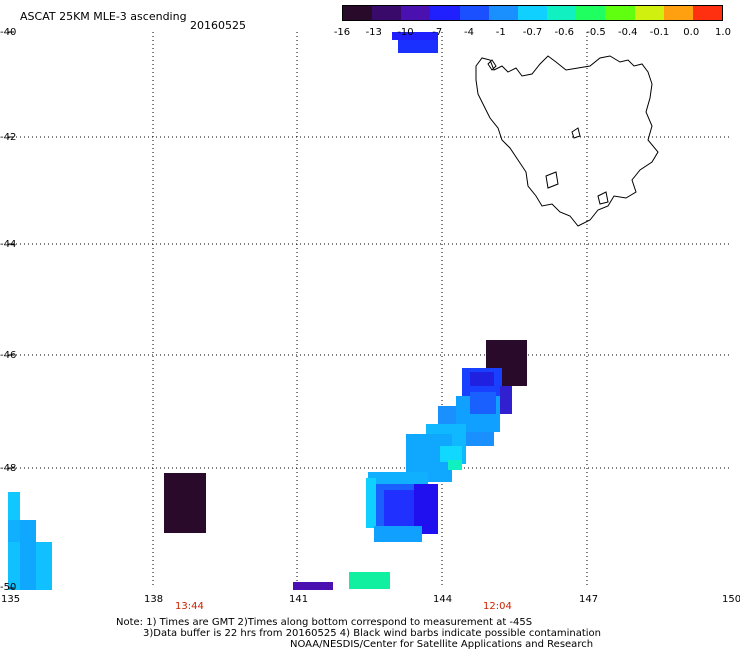 The height and width of the screenshot is (650, 740). What do you see at coordinates (723, 32) in the screenshot?
I see `colorbar-tick-label: 1.0` at bounding box center [723, 32].